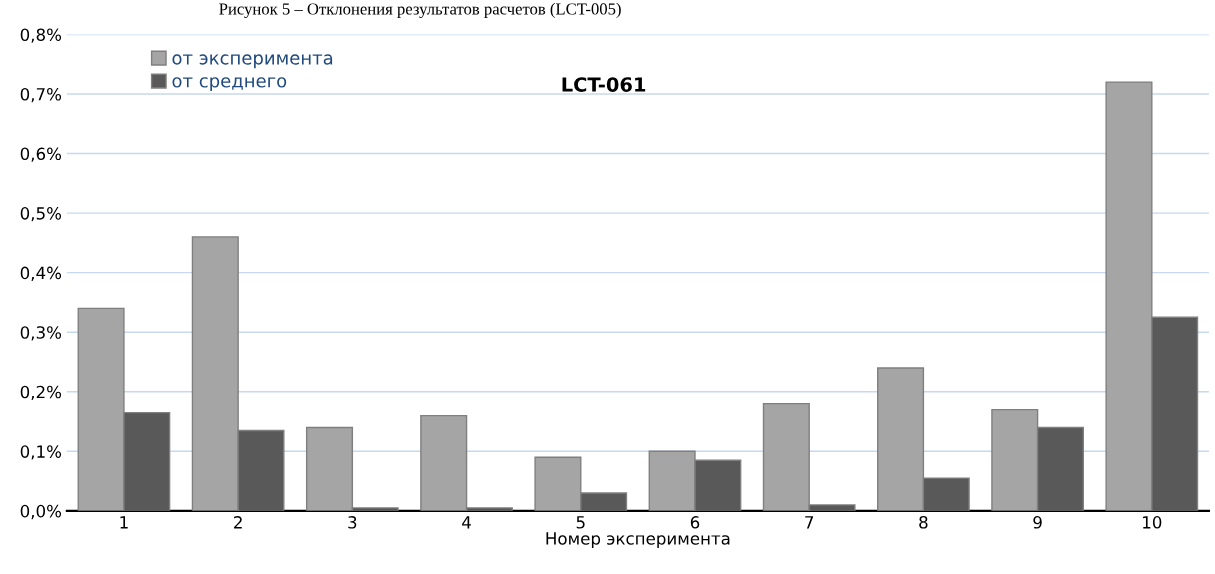 This screenshot has width=1215, height=574. Describe the element at coordinates (41, 273) in the screenshot. I see `y-tick-label: 0,4%` at that location.